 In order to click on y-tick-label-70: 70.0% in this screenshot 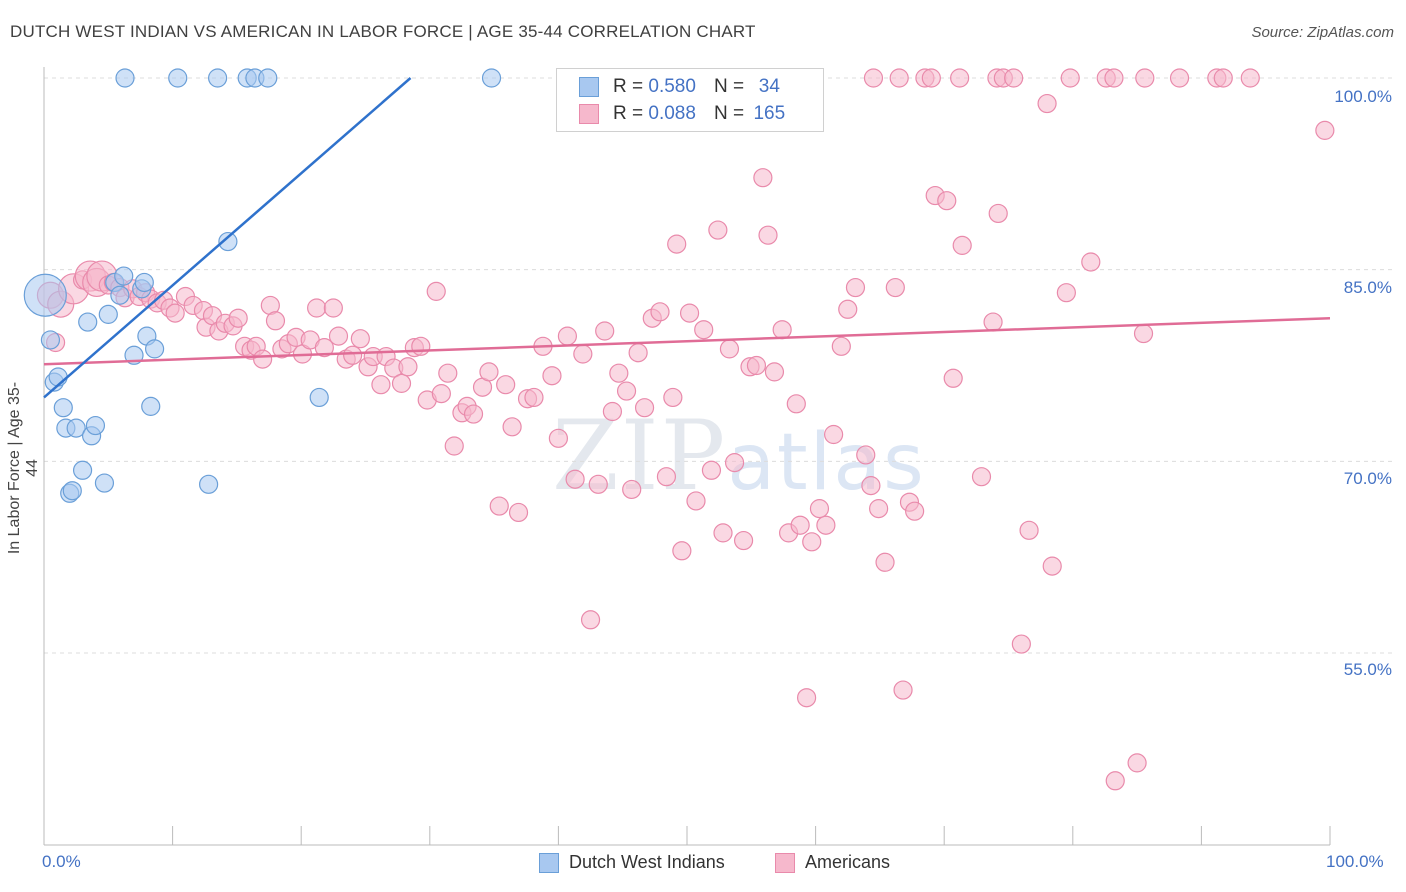, I will do `click(1367, 478)`.